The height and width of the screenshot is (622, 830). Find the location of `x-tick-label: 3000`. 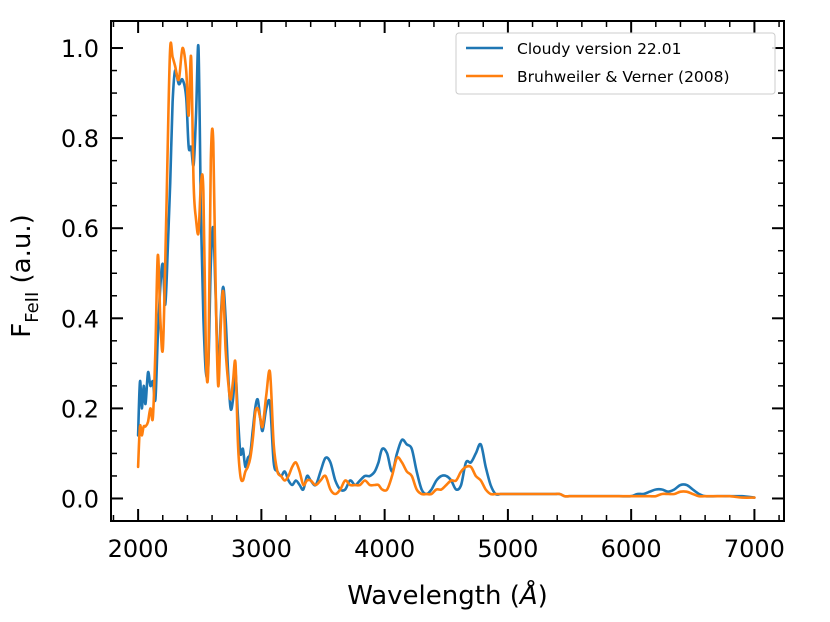

x-tick-label: 3000 is located at coordinates (261, 549).